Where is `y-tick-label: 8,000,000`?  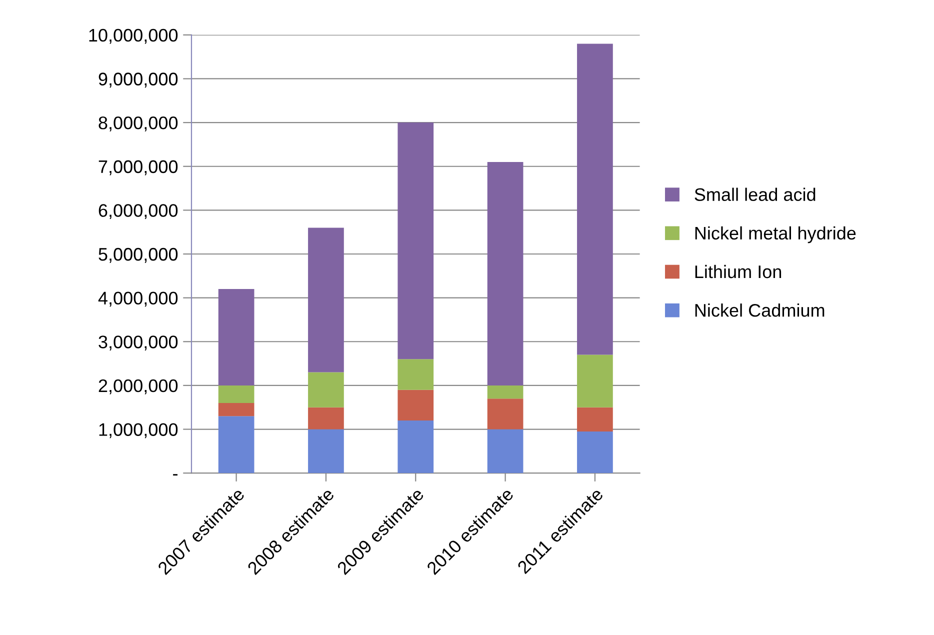 y-tick-label: 8,000,000 is located at coordinates (138, 124).